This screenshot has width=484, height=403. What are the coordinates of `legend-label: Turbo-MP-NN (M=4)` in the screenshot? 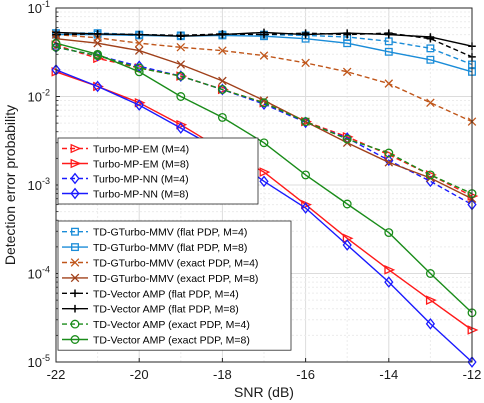 It's located at (141, 180).